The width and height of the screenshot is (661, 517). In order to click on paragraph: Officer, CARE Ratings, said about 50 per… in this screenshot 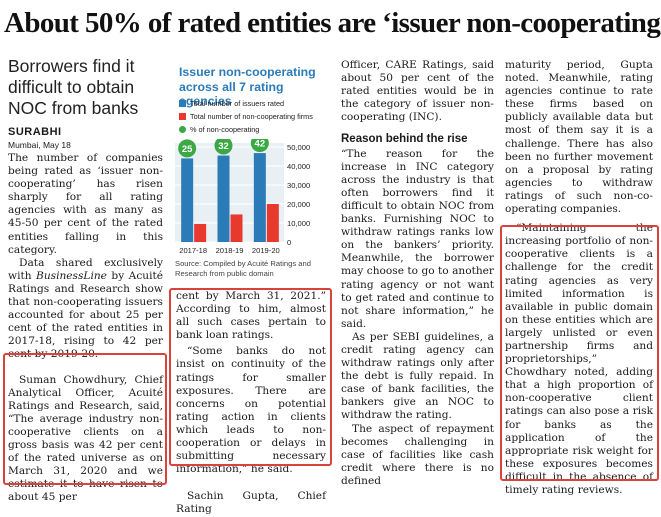, I will do `click(417, 91)`.